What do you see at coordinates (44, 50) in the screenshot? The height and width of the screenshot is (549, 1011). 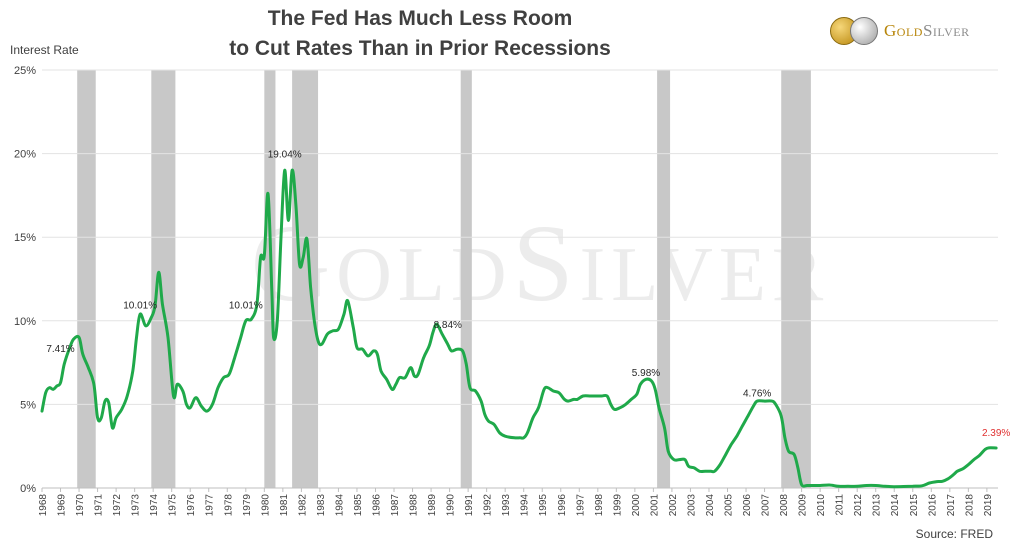 I see `y-axis-label: Interest Rate` at bounding box center [44, 50].